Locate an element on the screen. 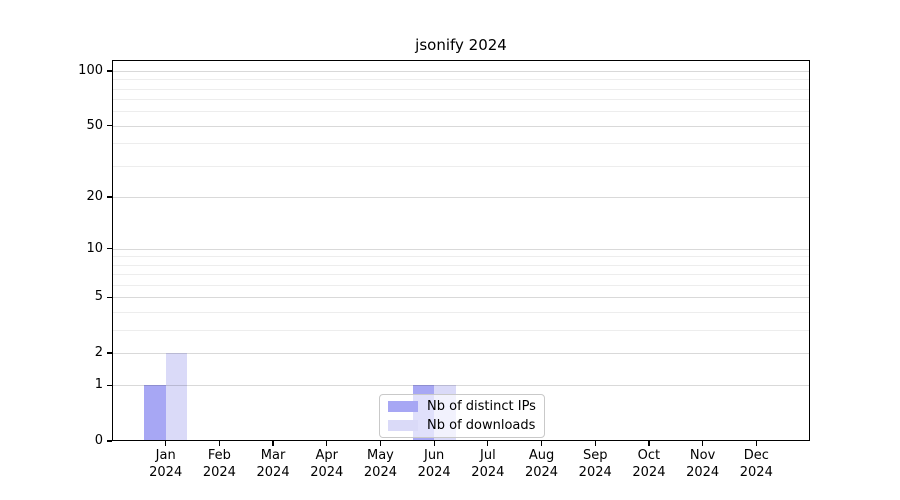 Image resolution: width=900 pixels, height=500 pixels. x-tick-label: Dec 2024 is located at coordinates (756, 464).